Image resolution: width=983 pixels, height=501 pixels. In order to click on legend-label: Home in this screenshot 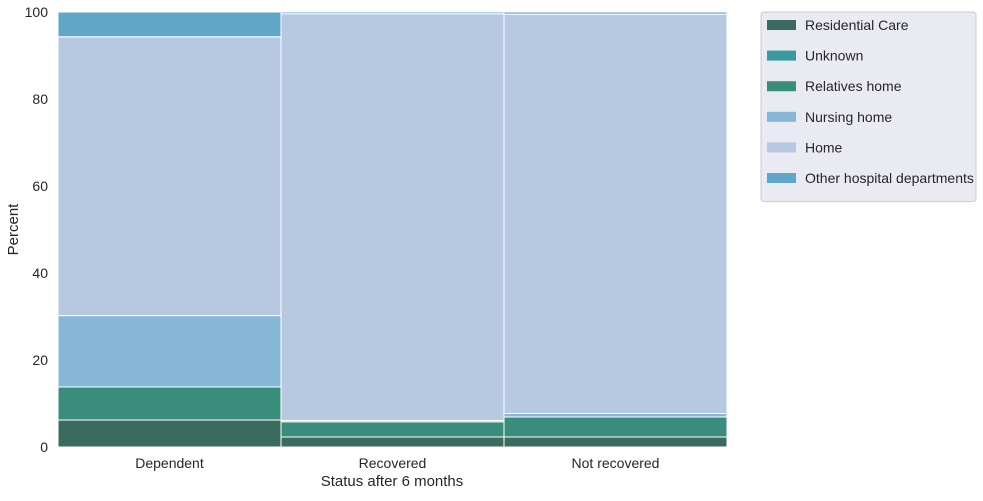, I will do `click(824, 147)`.